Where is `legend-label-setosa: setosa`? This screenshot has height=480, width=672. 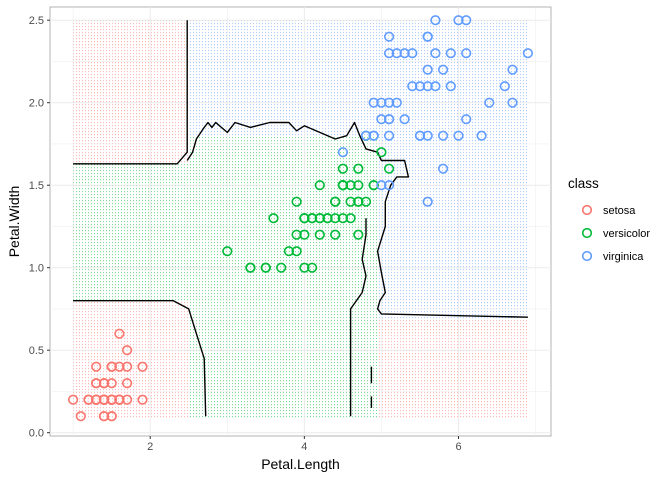
legend-label-setosa: setosa is located at coordinates (619, 211).